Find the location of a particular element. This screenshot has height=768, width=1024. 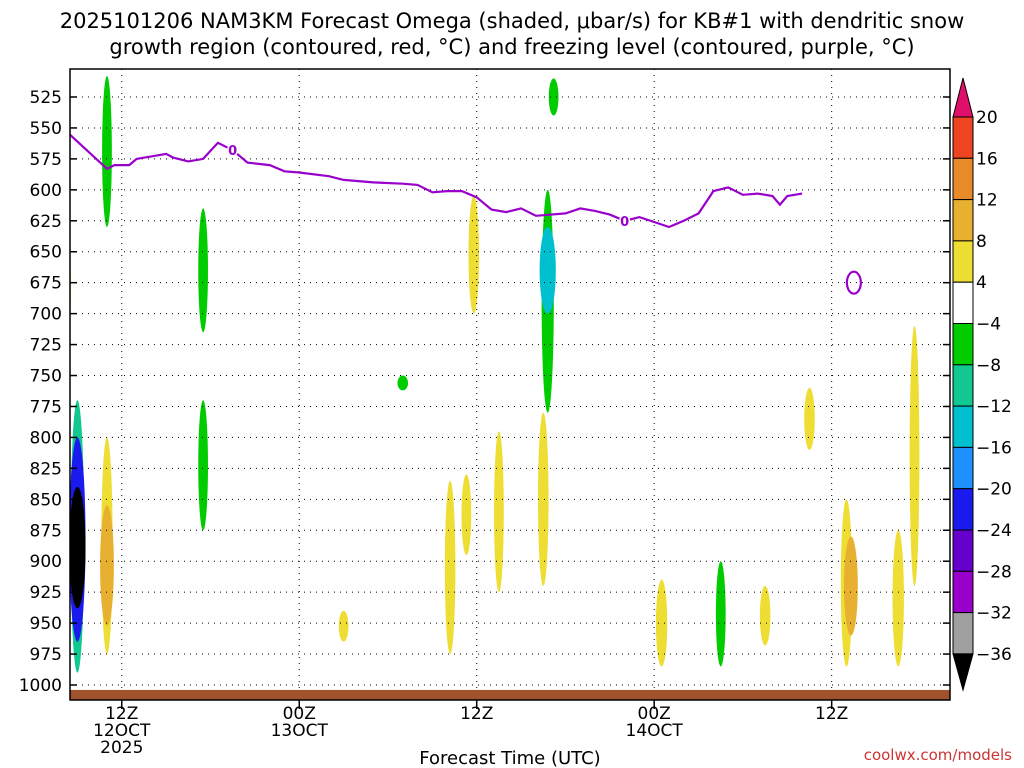

y-tick-label: 900 is located at coordinates (46, 562).